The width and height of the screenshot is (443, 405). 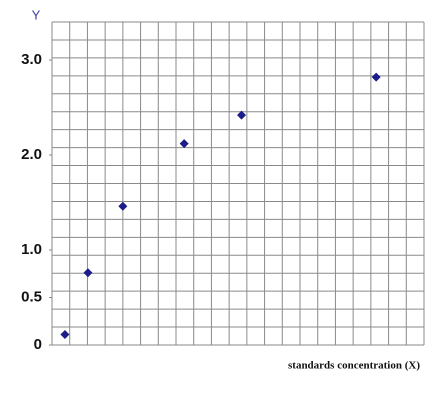 What do you see at coordinates (31, 59) in the screenshot?
I see `y-tick-label: 3.0` at bounding box center [31, 59].